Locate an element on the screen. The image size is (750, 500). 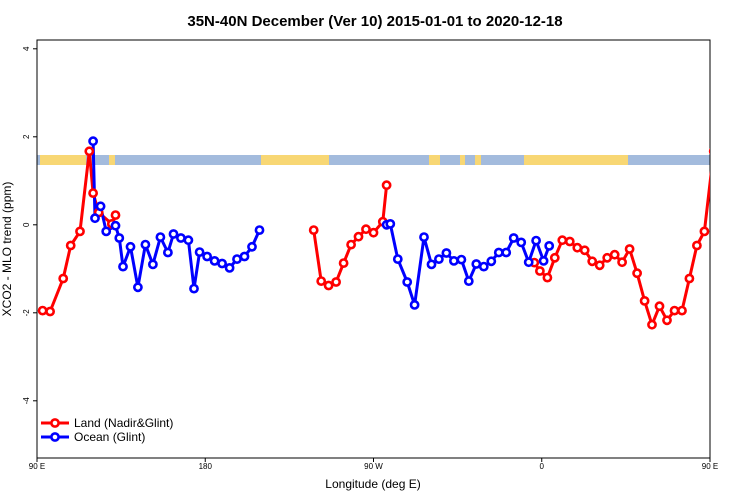
x-tick-label: 180 is located at coordinates (206, 466).